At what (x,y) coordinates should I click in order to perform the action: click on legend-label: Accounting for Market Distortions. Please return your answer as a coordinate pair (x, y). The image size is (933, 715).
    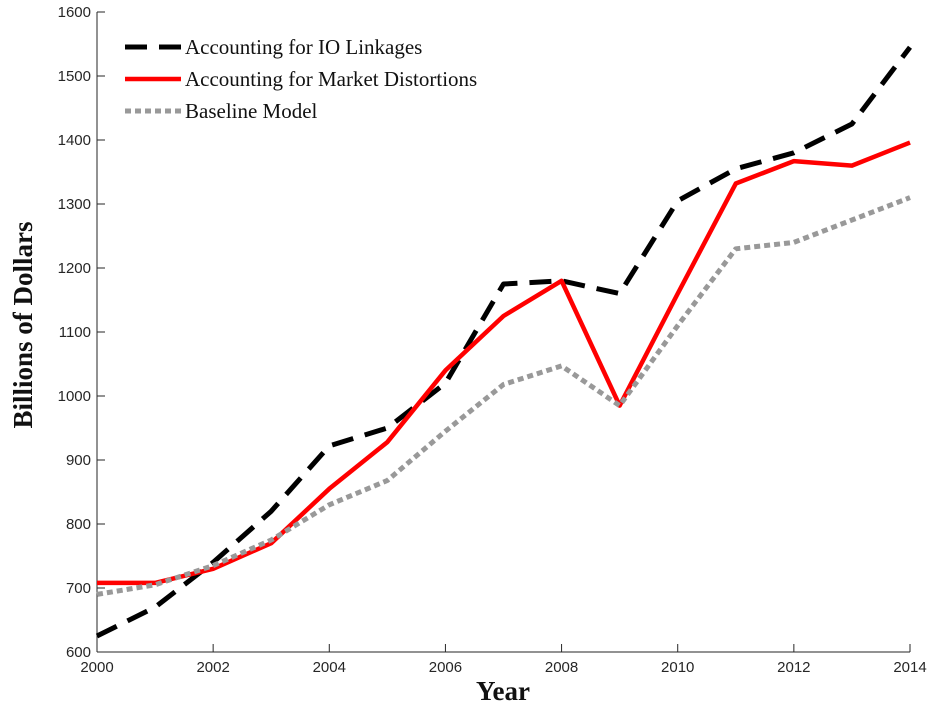
    Looking at the image, I should click on (331, 79).